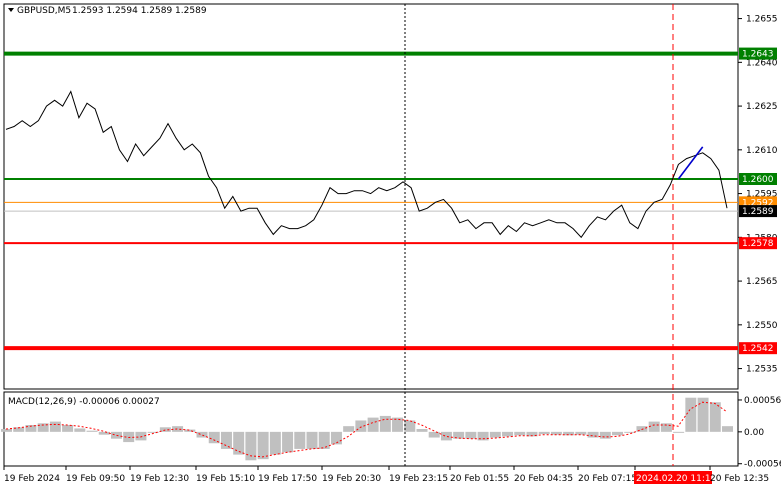 This screenshot has height=489, width=781. I want to click on y-tick-label: 1.2610, so click(762, 151).